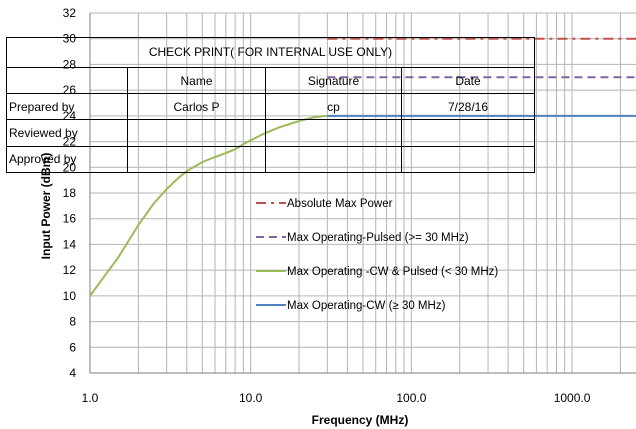 Image resolution: width=636 pixels, height=429 pixels. I want to click on y-tick-label: 4, so click(72, 373).